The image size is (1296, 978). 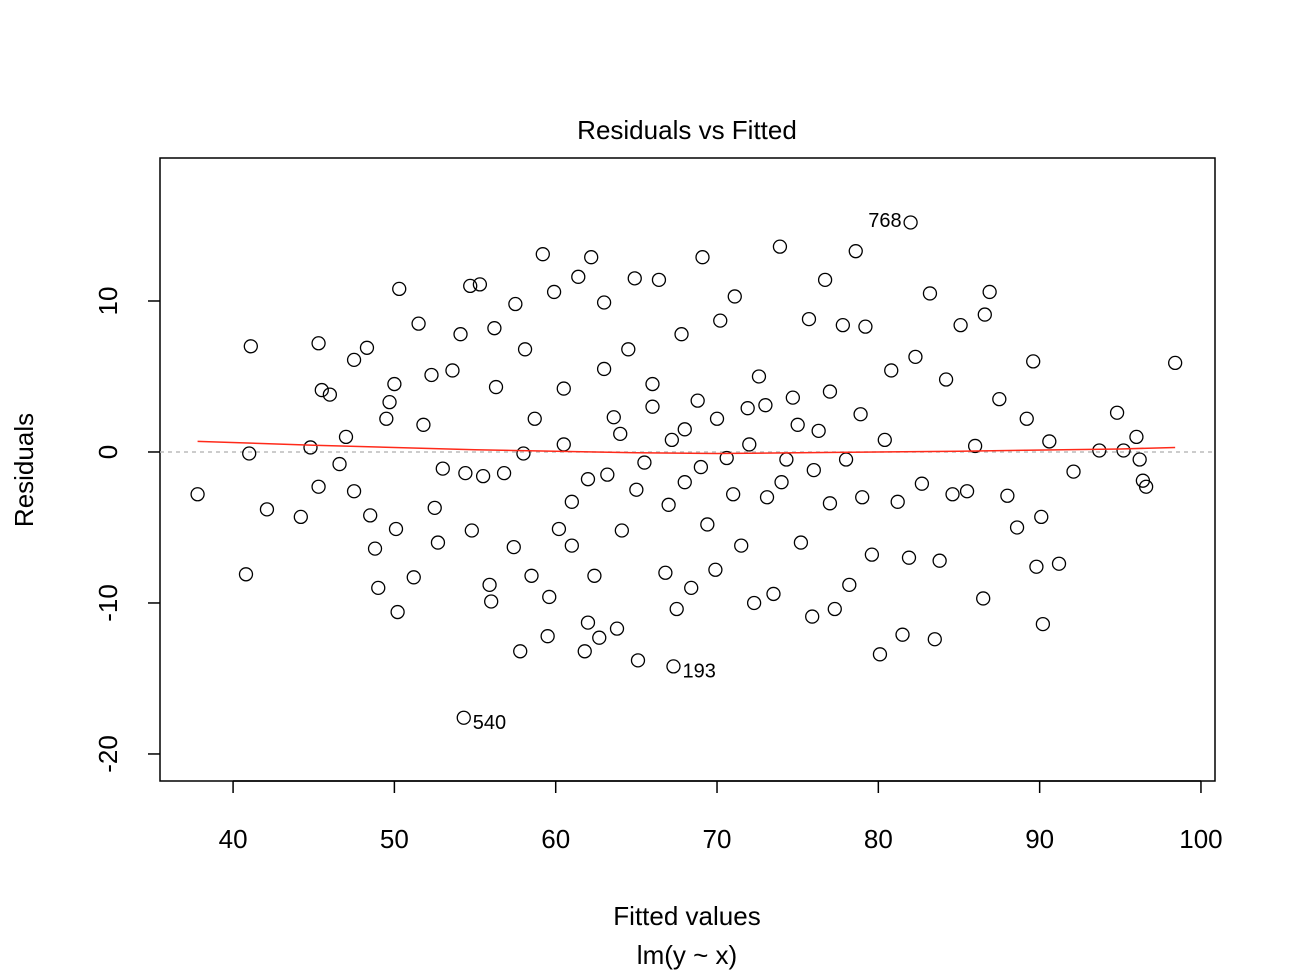 What do you see at coordinates (687, 130) in the screenshot?
I see `chart-title: Residuals vs Fitted` at bounding box center [687, 130].